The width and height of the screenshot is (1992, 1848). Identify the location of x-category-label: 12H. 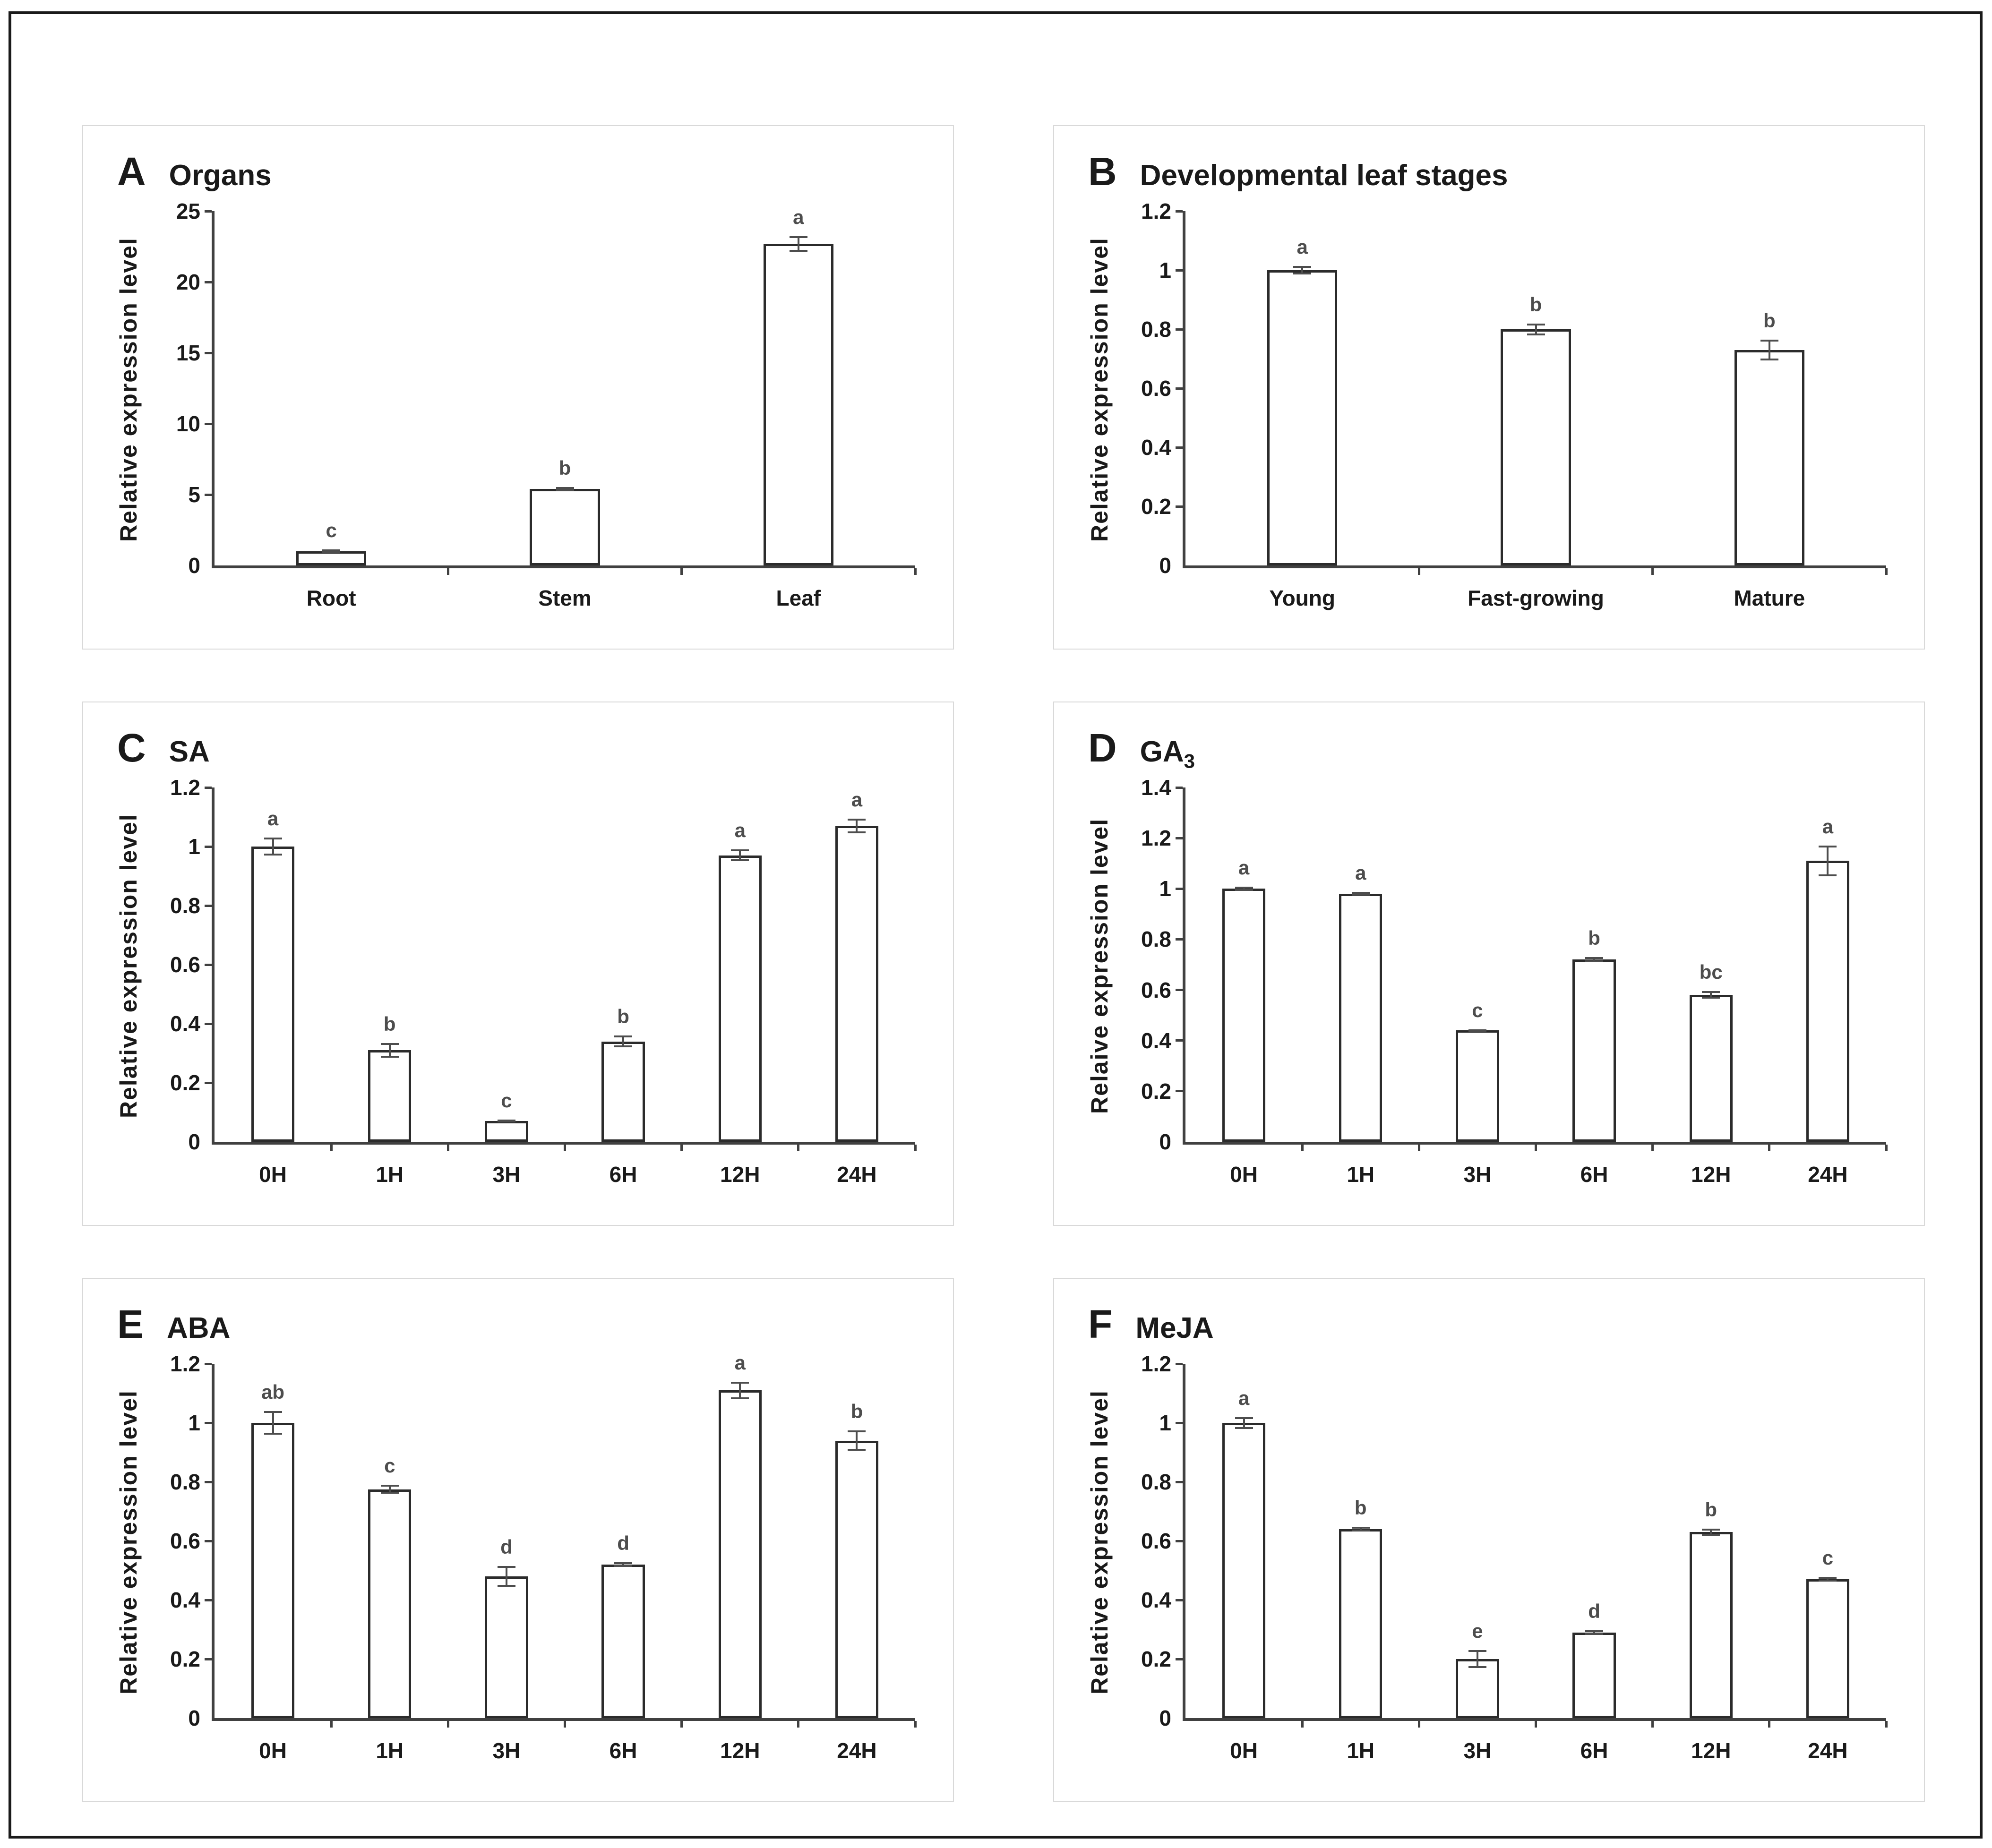
(1711, 1174).